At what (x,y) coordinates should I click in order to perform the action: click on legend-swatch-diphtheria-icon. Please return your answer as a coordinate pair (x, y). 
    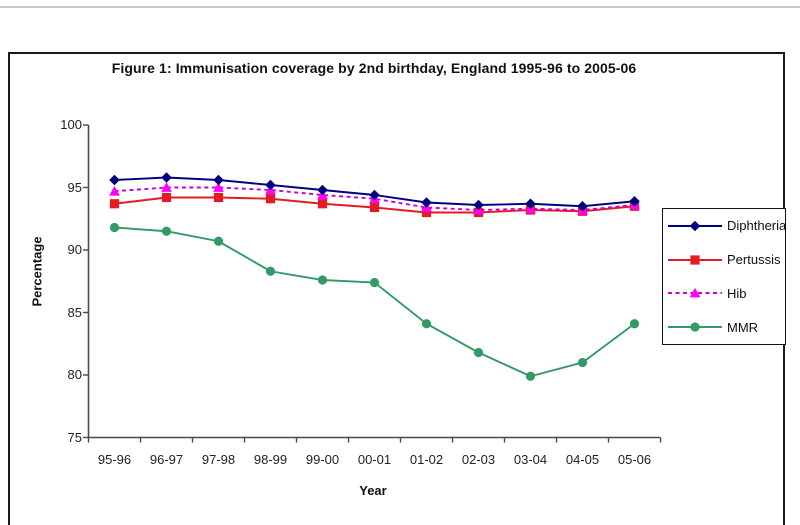
    Looking at the image, I should click on (695, 226).